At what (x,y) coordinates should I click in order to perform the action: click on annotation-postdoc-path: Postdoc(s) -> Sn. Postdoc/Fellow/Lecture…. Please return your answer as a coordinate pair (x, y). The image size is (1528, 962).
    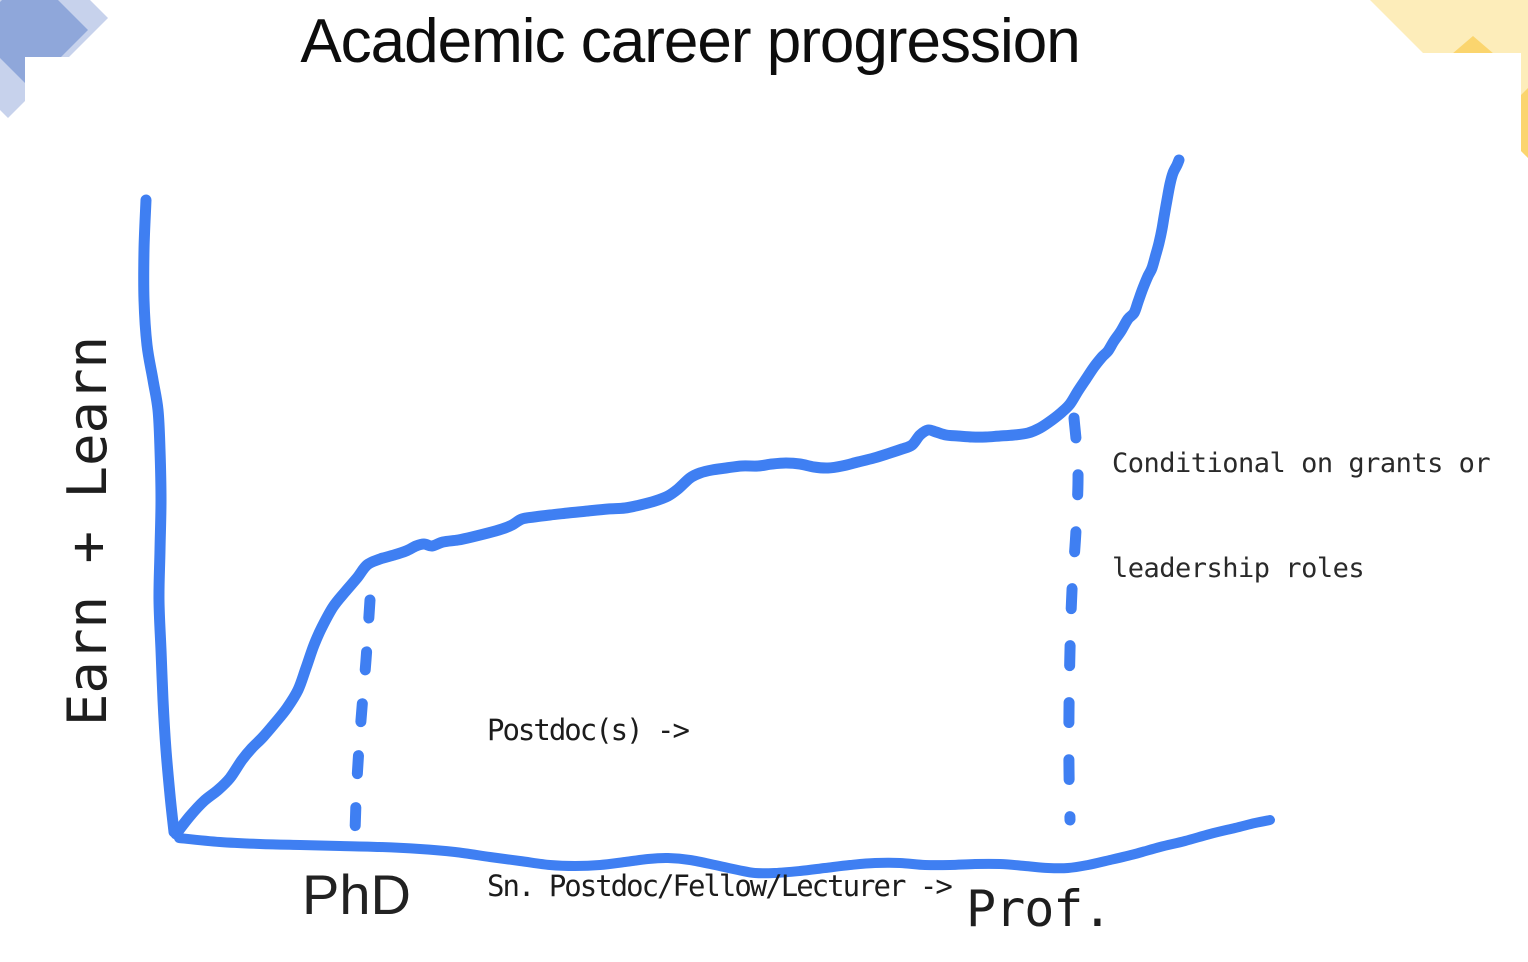
    Looking at the image, I should click on (720, 781).